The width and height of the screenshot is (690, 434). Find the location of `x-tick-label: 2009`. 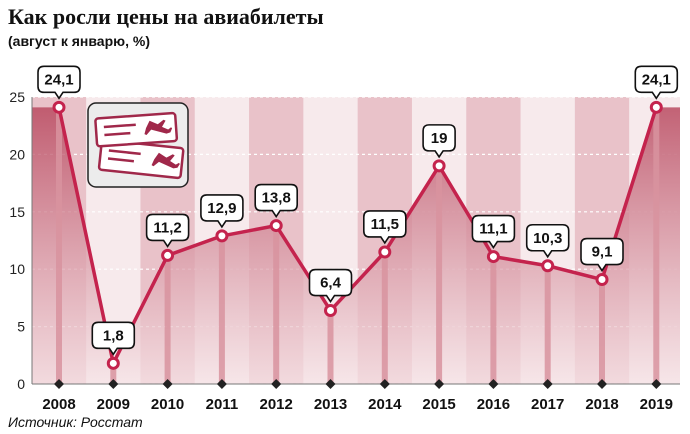

x-tick-label: 2009 is located at coordinates (113, 404).